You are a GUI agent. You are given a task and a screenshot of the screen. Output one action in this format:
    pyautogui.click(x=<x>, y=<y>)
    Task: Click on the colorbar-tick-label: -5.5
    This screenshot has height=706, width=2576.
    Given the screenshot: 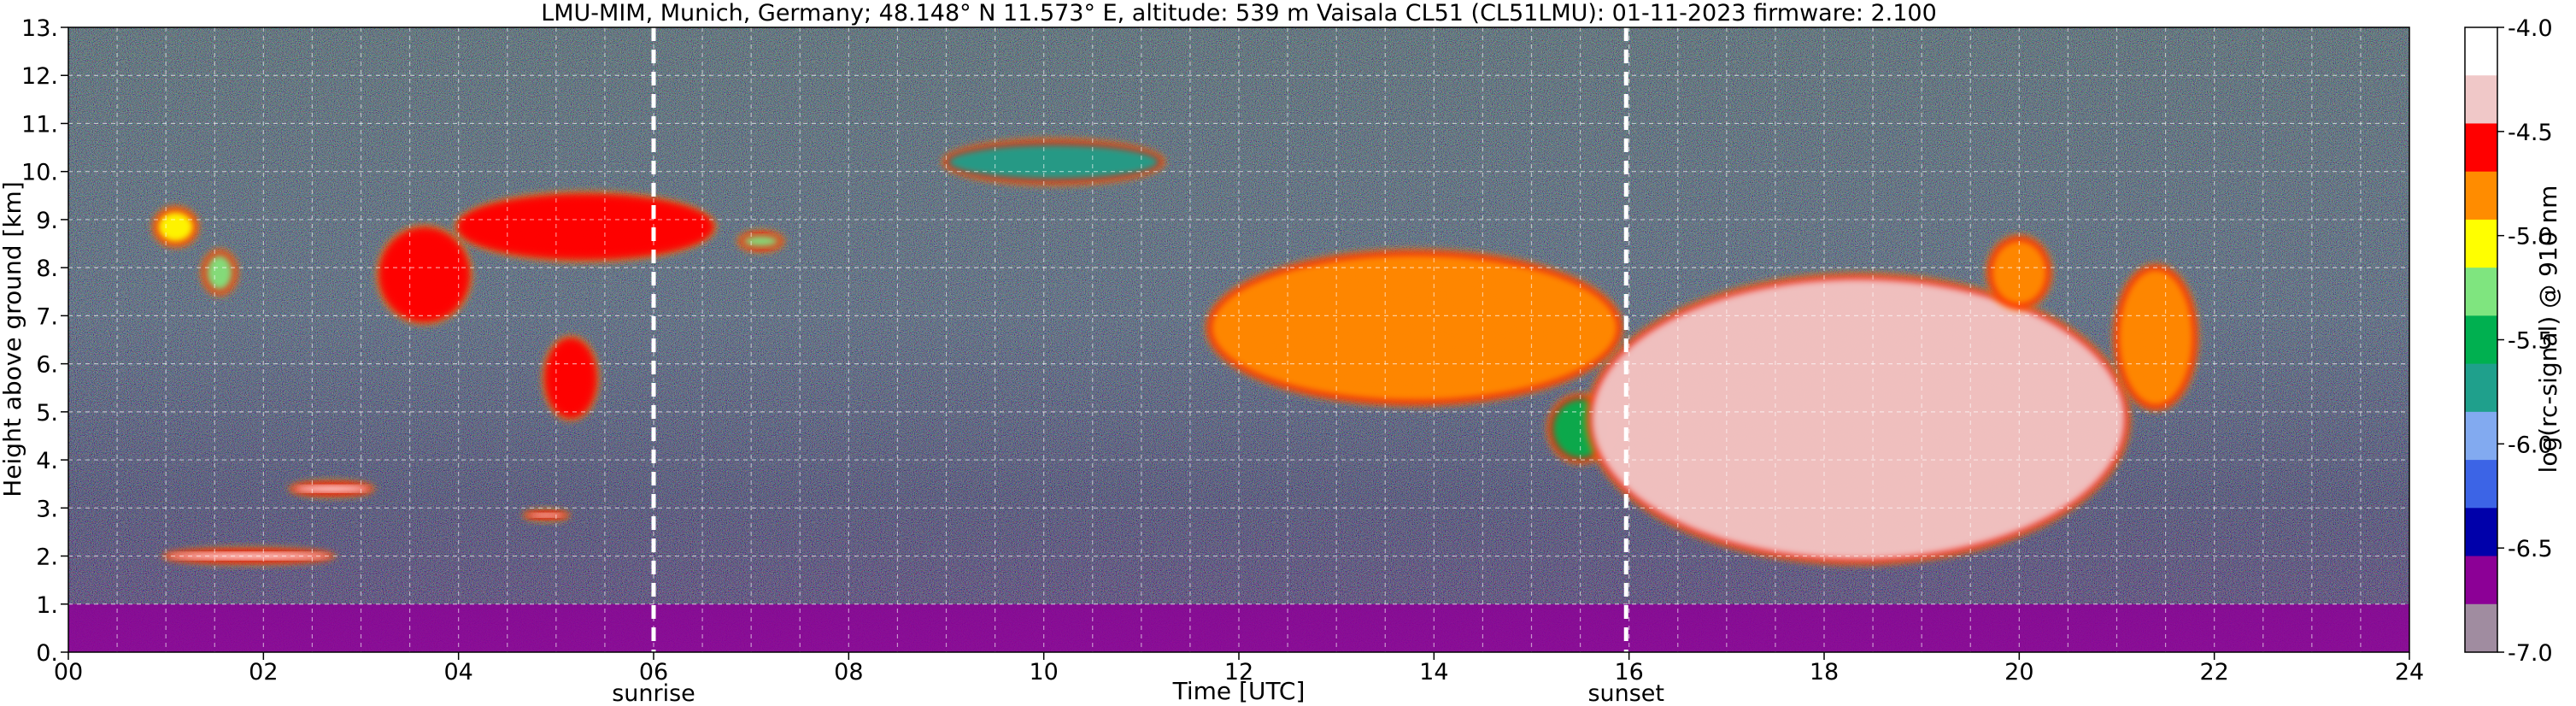 What is the action you would take?
    pyautogui.click(x=2530, y=341)
    